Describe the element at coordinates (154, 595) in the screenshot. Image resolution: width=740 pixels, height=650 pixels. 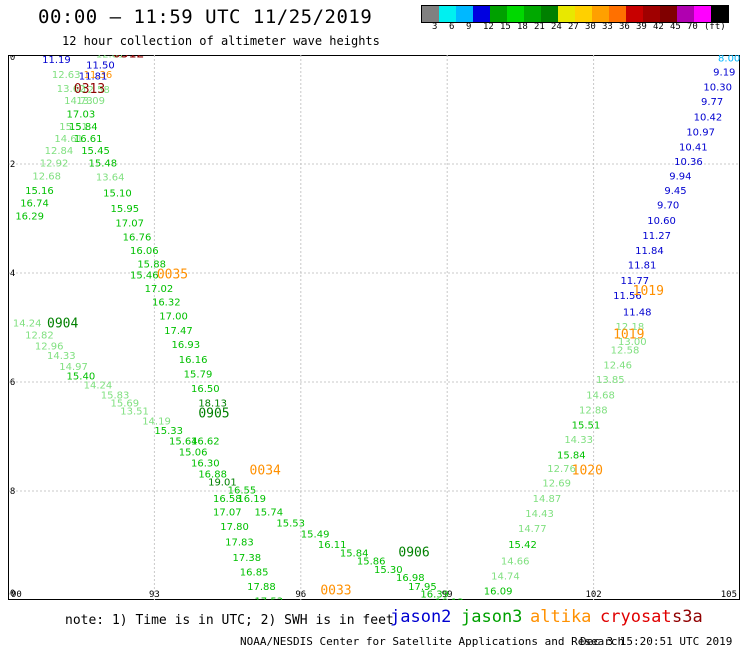
I see `x-tick-label: 93` at that location.